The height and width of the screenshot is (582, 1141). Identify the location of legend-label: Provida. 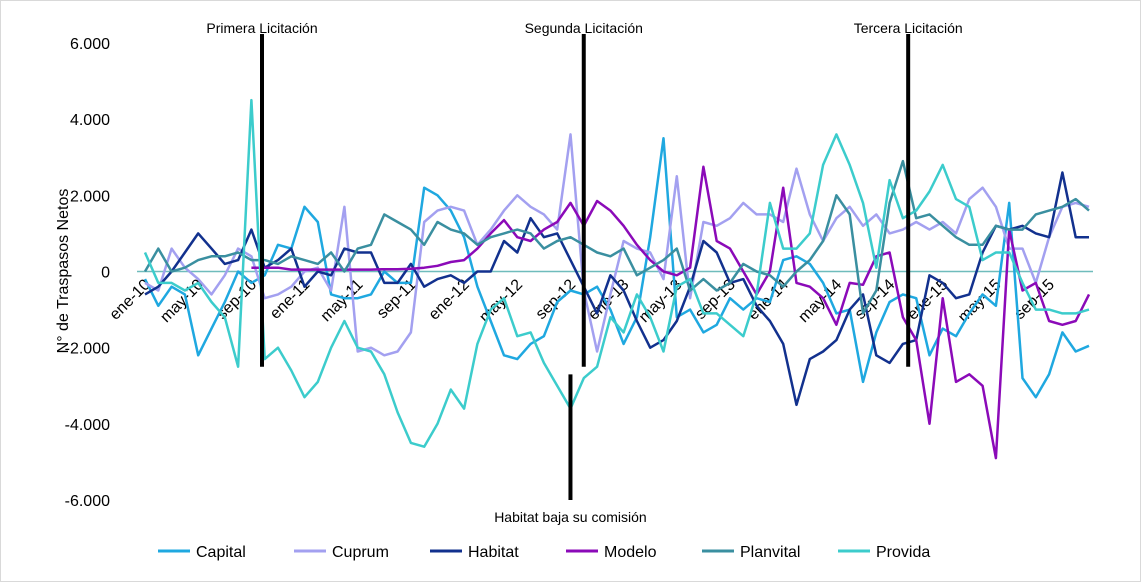
(903, 552).